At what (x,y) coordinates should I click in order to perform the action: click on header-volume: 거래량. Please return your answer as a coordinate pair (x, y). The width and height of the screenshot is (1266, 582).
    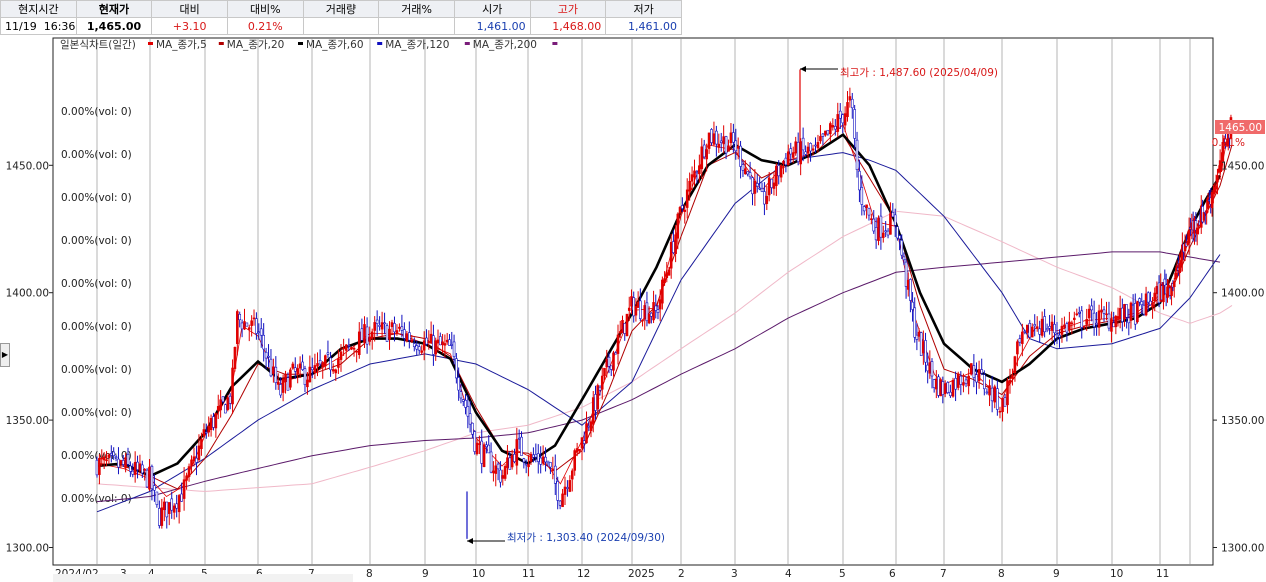
    Looking at the image, I should click on (341, 9).